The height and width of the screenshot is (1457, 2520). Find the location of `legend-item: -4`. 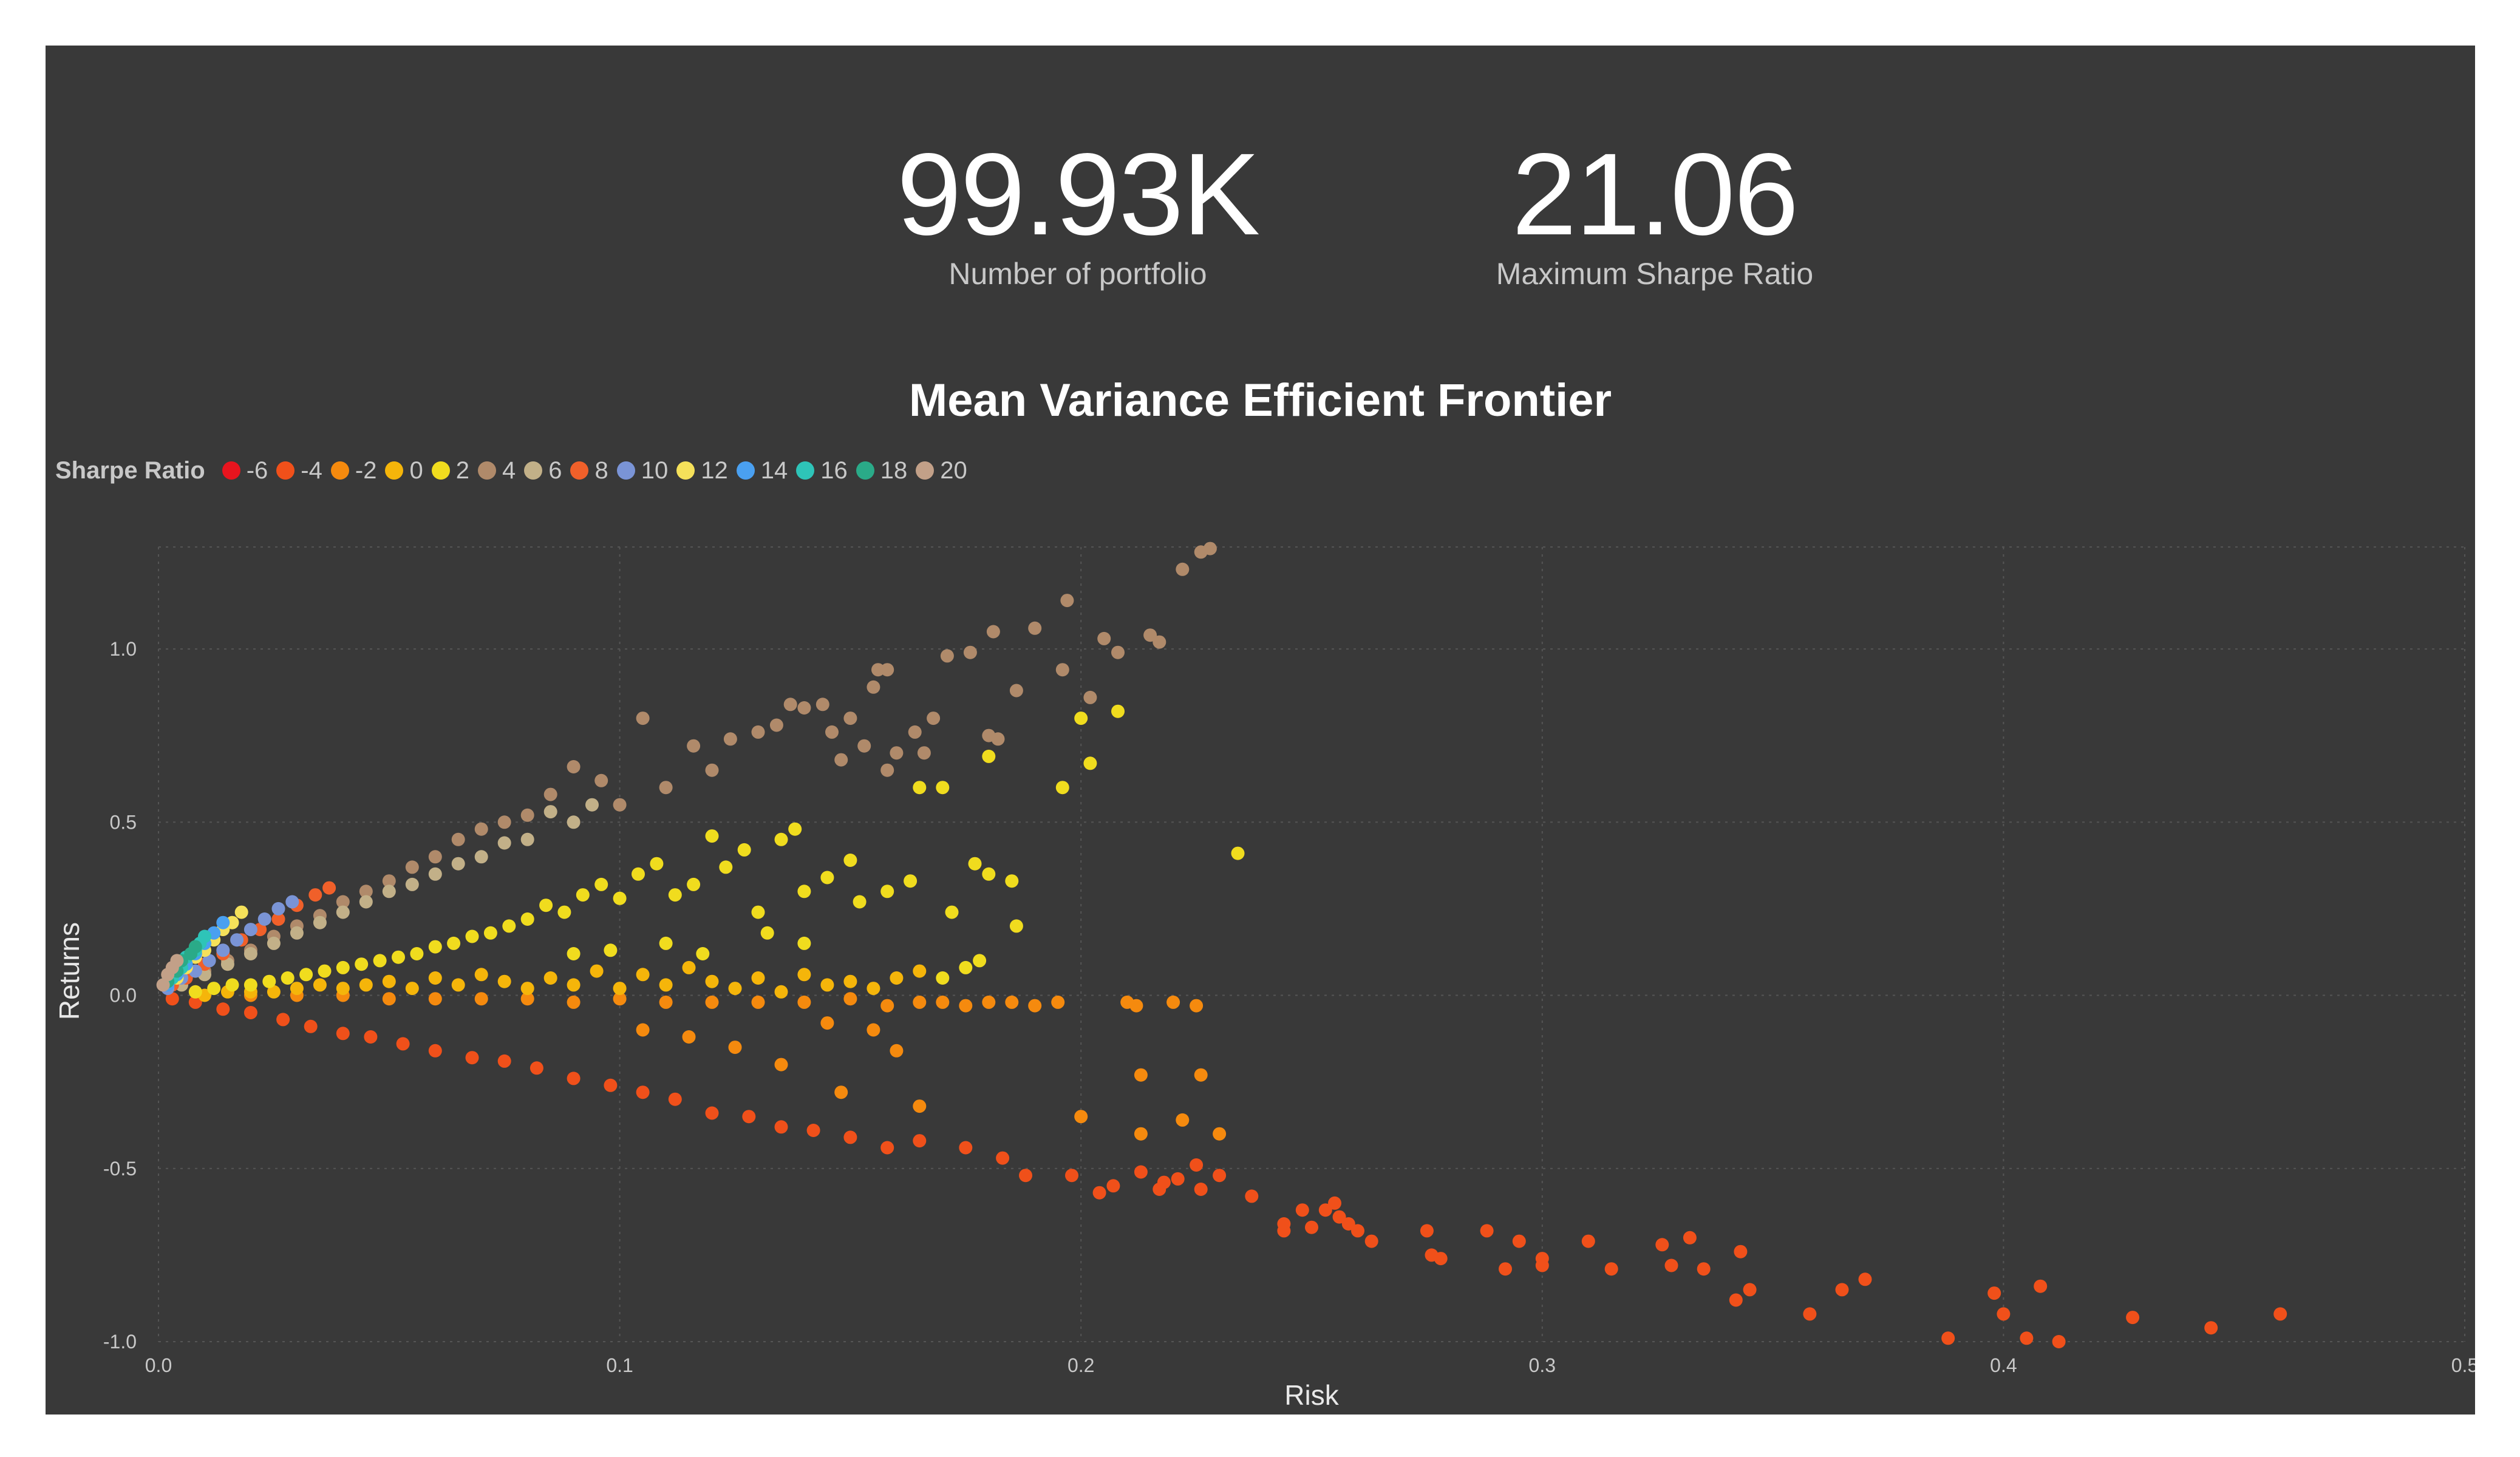

legend-item: -4 is located at coordinates (299, 470).